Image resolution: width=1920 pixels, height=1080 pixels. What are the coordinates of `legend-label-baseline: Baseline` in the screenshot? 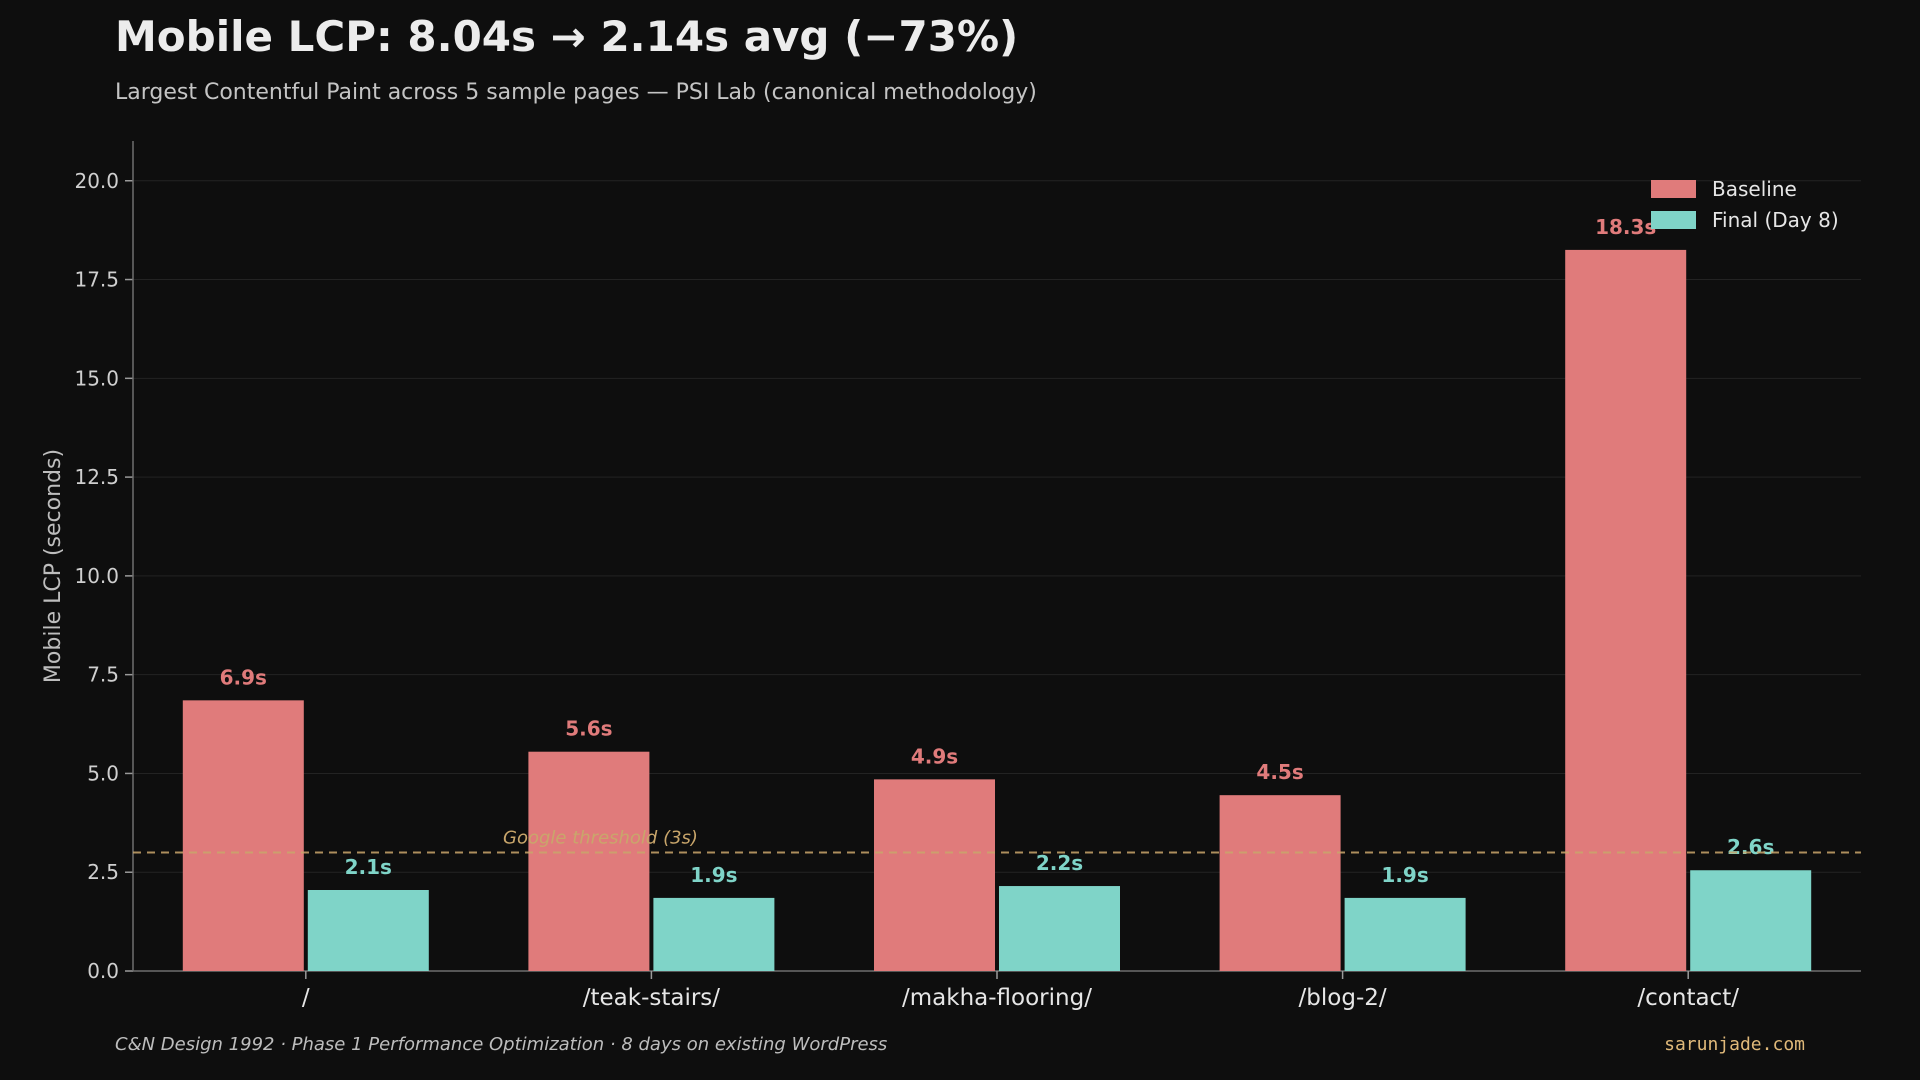 It's located at (1754, 189).